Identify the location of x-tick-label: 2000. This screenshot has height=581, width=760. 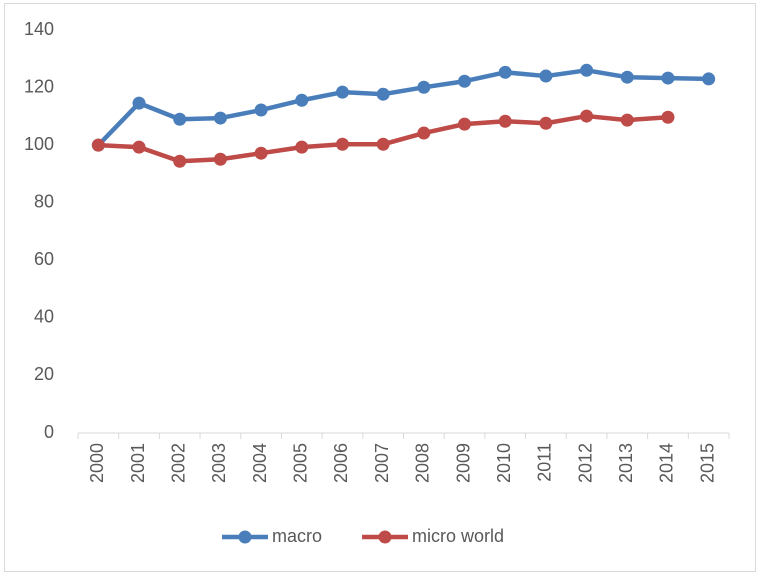
(97, 463).